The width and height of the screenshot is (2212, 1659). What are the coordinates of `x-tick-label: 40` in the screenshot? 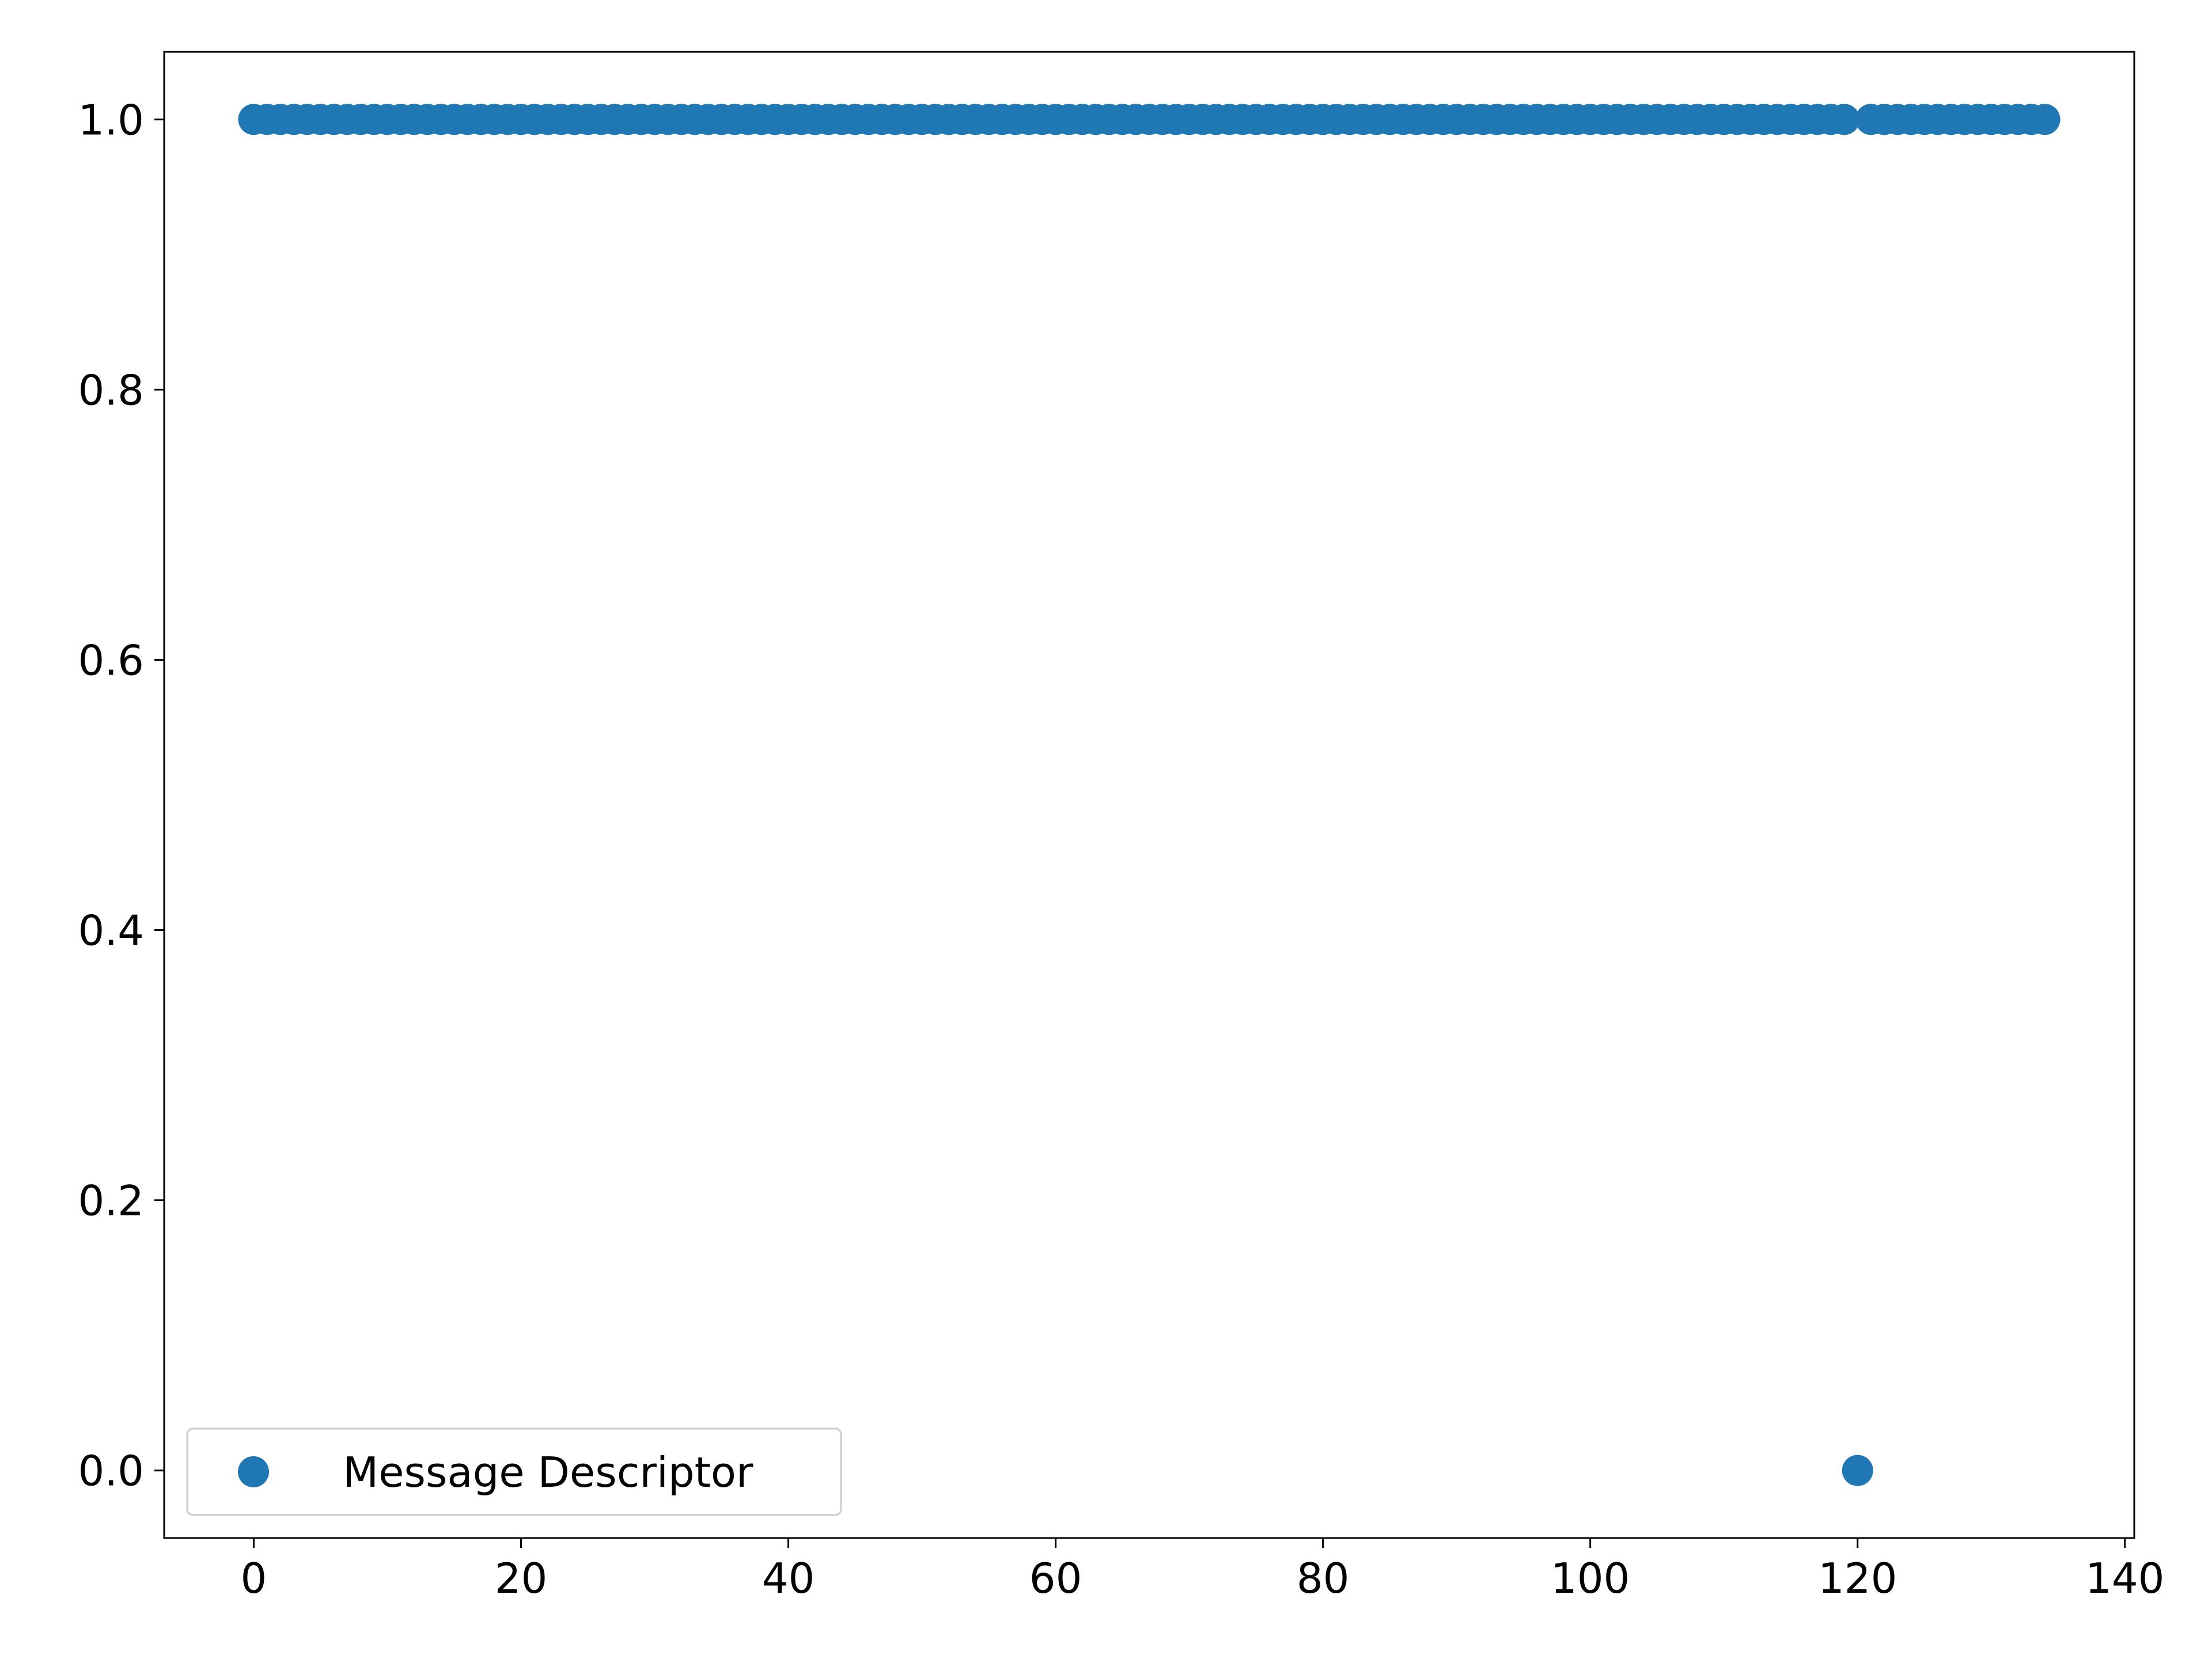 It's located at (788, 1578).